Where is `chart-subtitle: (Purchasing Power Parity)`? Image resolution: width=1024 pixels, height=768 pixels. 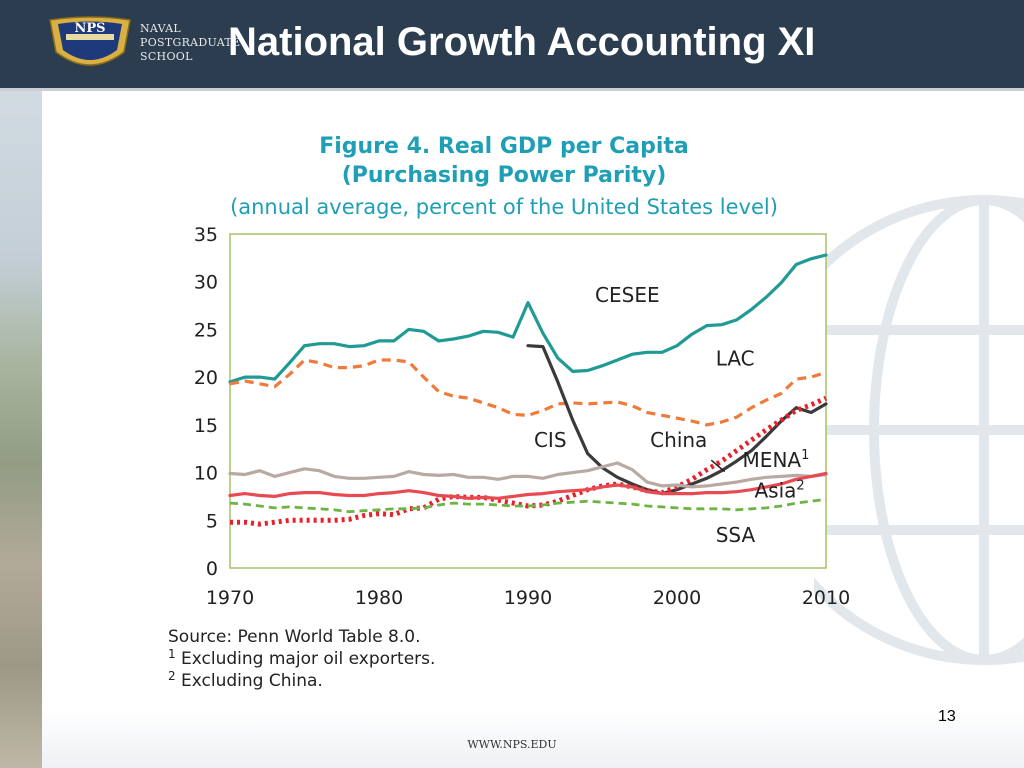
chart-subtitle: (Purchasing Power Parity) is located at coordinates (504, 175).